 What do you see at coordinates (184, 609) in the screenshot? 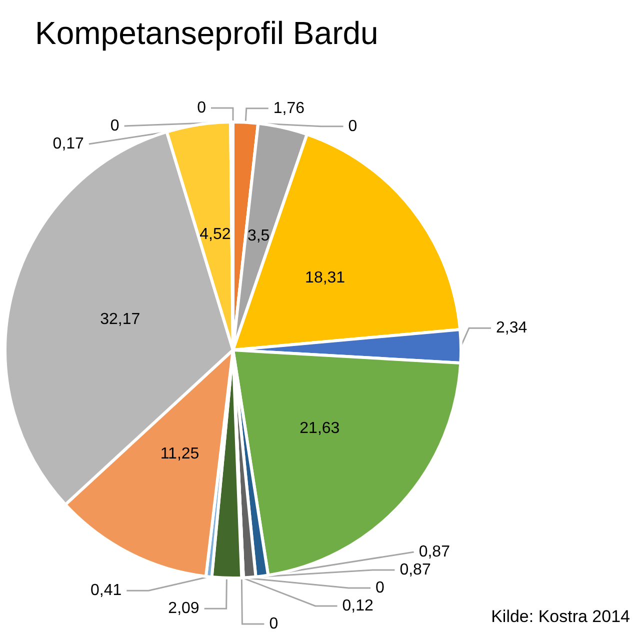
I see `data-label: 2,09` at bounding box center [184, 609].